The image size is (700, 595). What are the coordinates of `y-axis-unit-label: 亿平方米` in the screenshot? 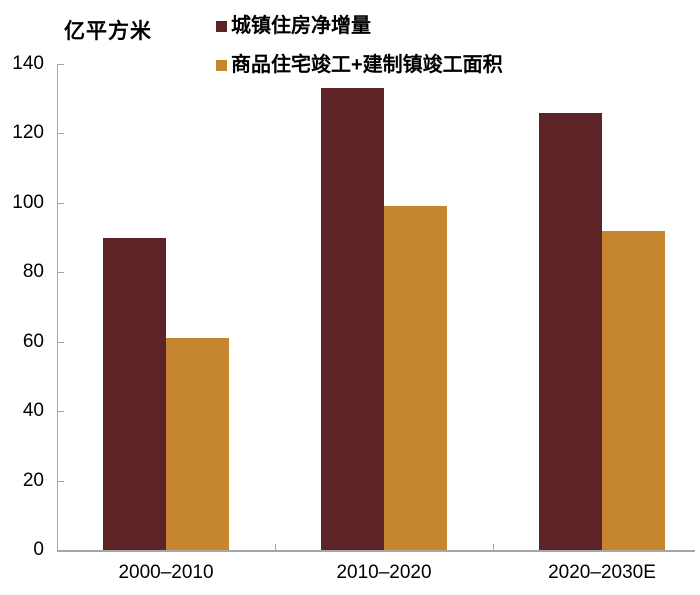 It's located at (108, 31).